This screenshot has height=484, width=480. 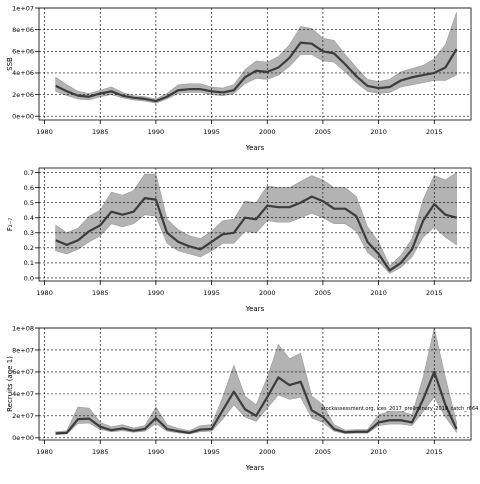 What do you see at coordinates (29, 218) in the screenshot?
I see `y-tick-label: 0.4` at bounding box center [29, 218].